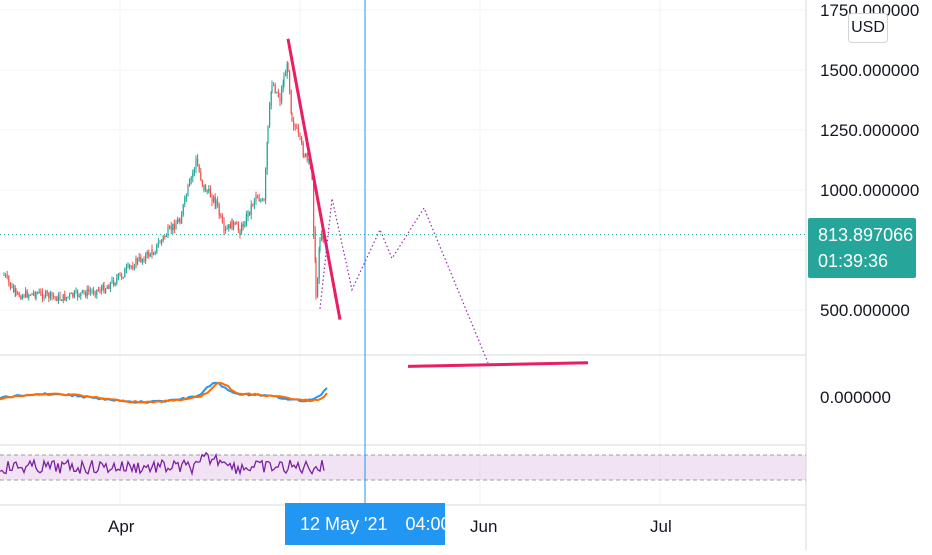  I want to click on signal-line, so click(164, 392).